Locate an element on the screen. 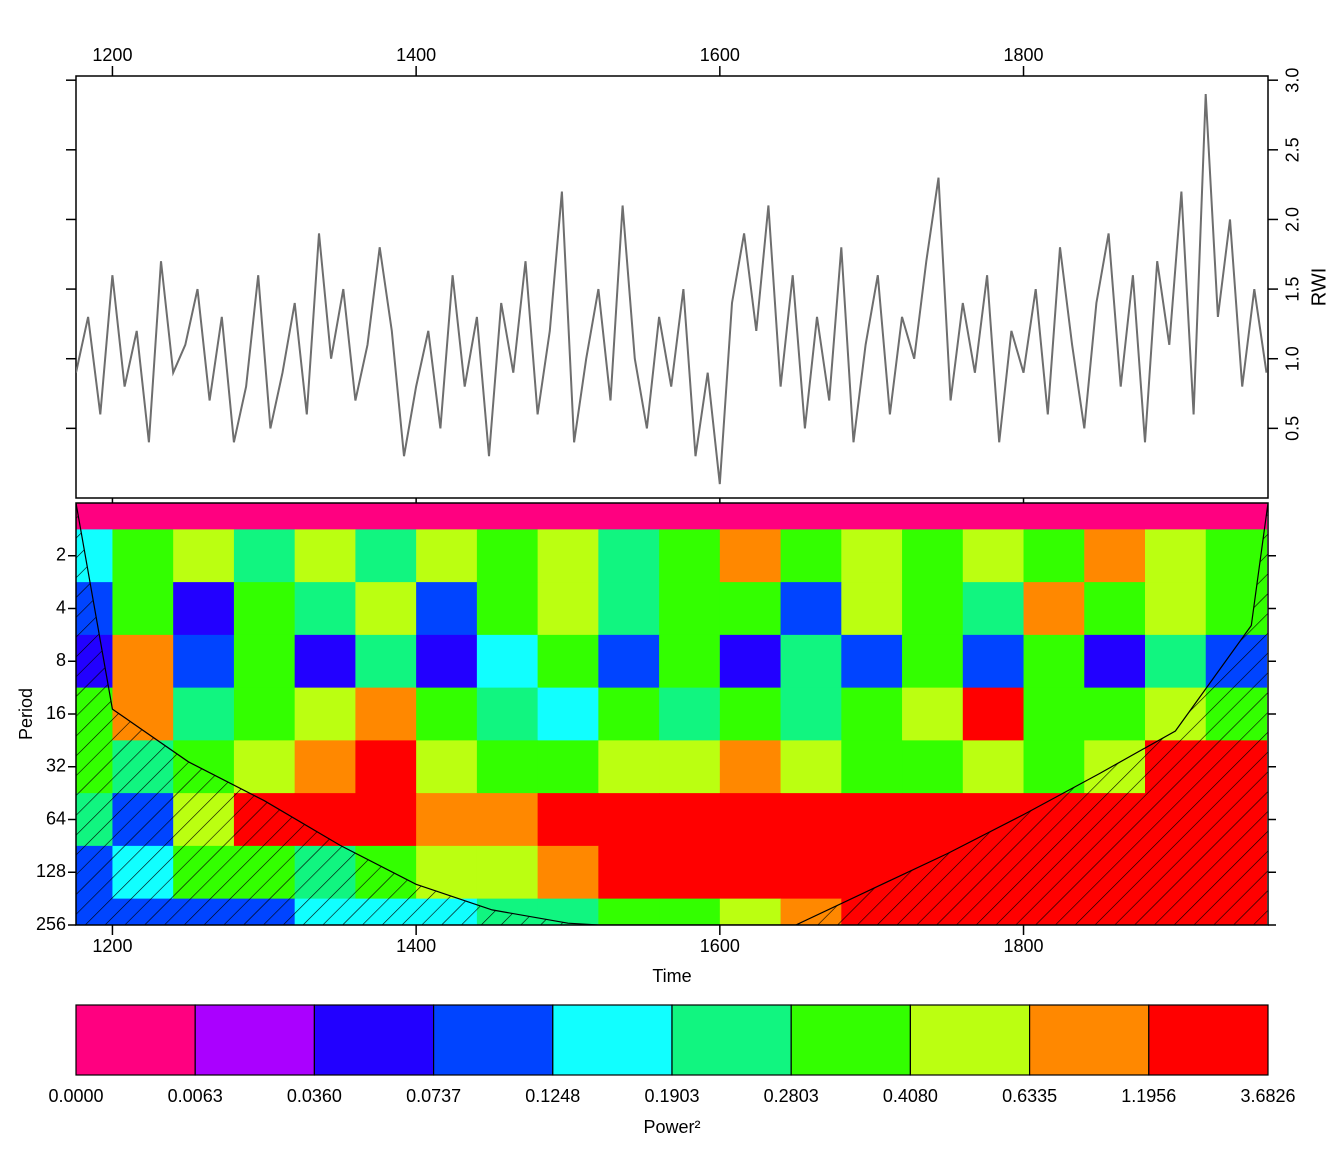 Image resolution: width=1344 pixels, height=1152 pixels. colorbar-tick-label: 3.6826 is located at coordinates (1267, 1096).